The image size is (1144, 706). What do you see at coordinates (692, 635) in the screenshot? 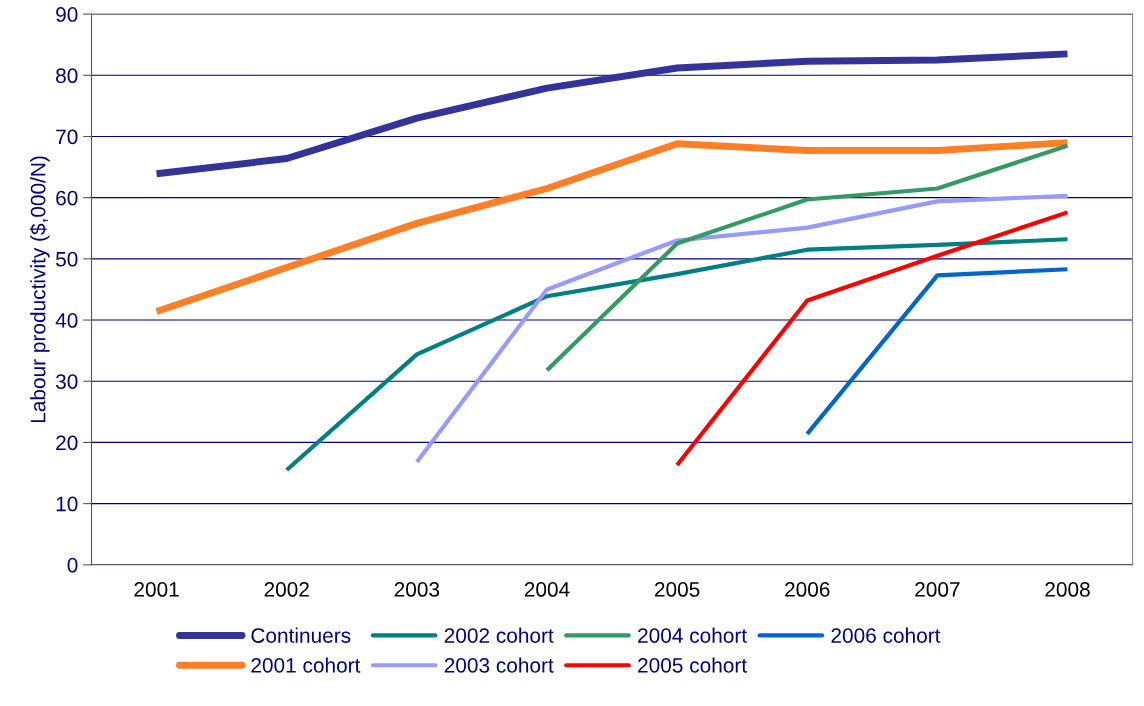
I see `legend-label: 2004 cohort` at bounding box center [692, 635].